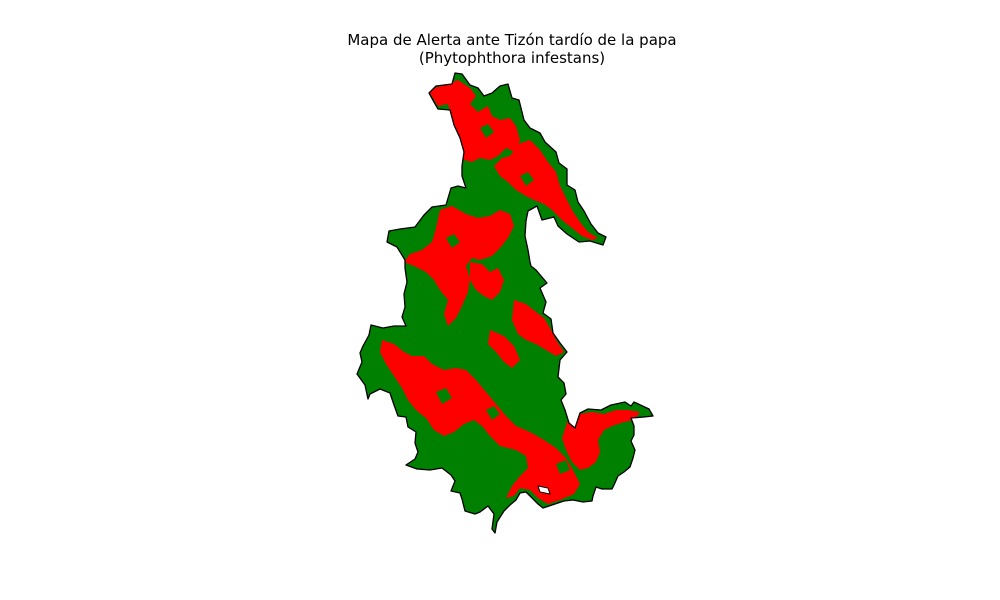  Describe the element at coordinates (547, 458) in the screenshot. I see `alert-zone-south-pocket` at that location.